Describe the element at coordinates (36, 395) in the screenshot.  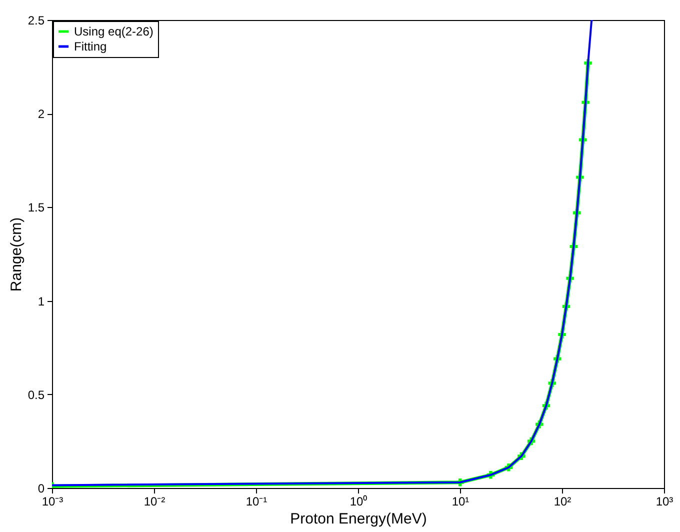
I see `y-tick-label: 0.5` at that location.